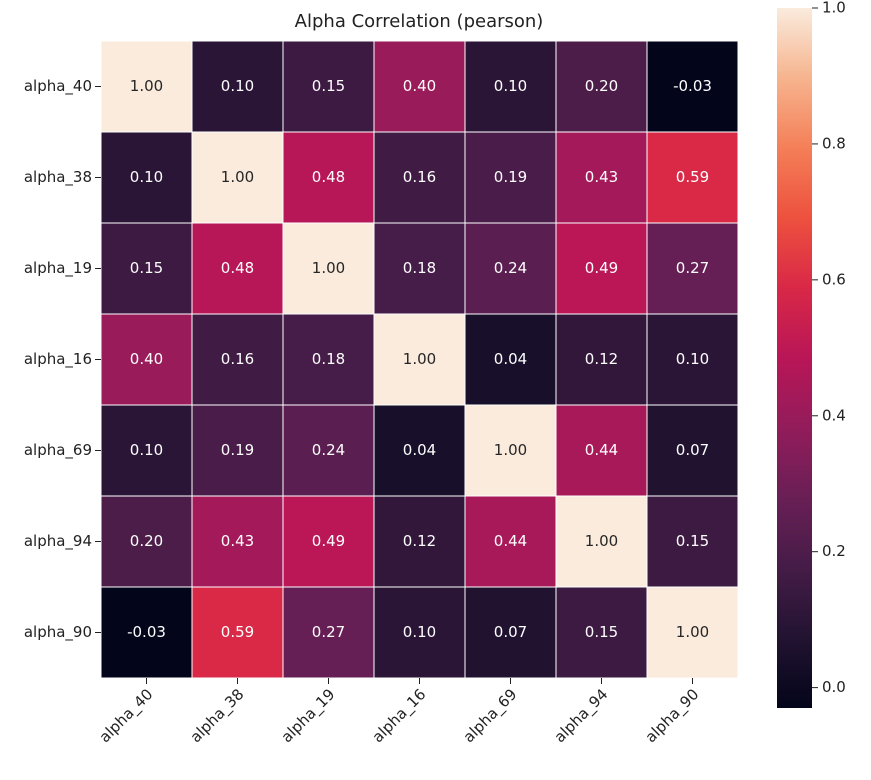 This screenshot has height=780, width=871. What do you see at coordinates (419, 21) in the screenshot?
I see `chart-title: Alpha Correlation (pearson)` at bounding box center [419, 21].